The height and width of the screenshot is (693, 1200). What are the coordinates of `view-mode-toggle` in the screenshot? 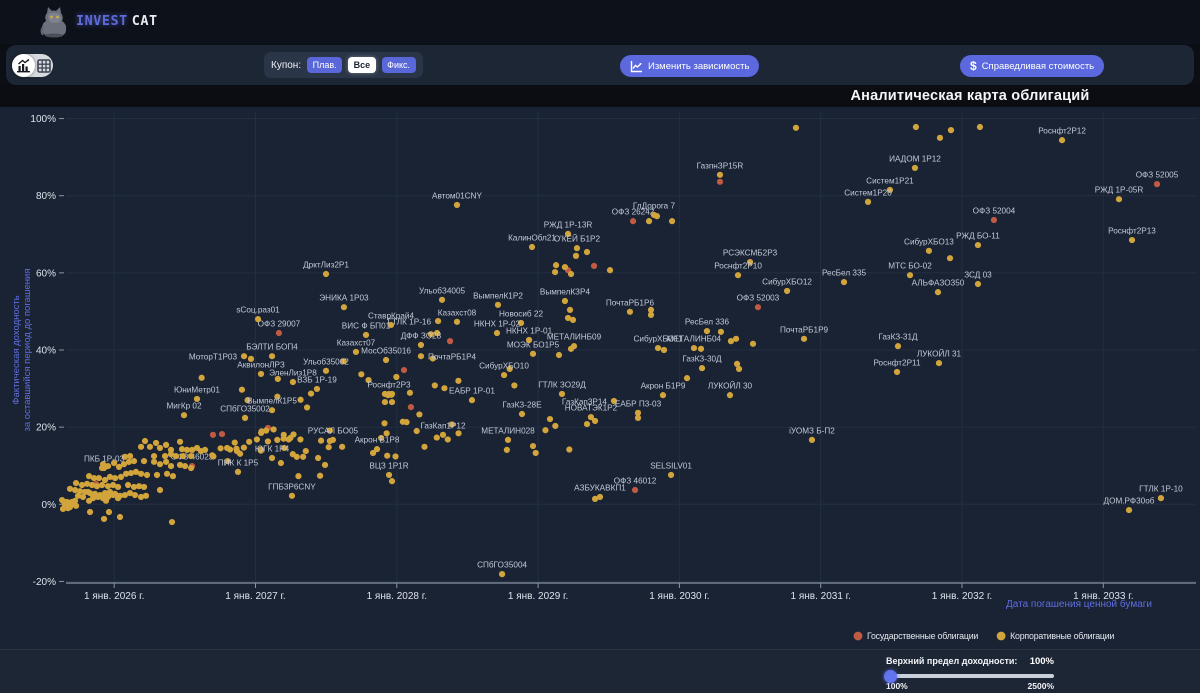 It's located at (32, 65).